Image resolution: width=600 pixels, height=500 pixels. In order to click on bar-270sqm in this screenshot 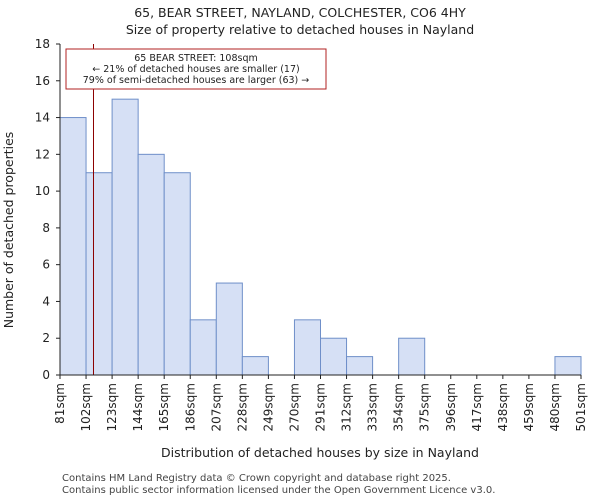, I will do `click(307, 347)`.